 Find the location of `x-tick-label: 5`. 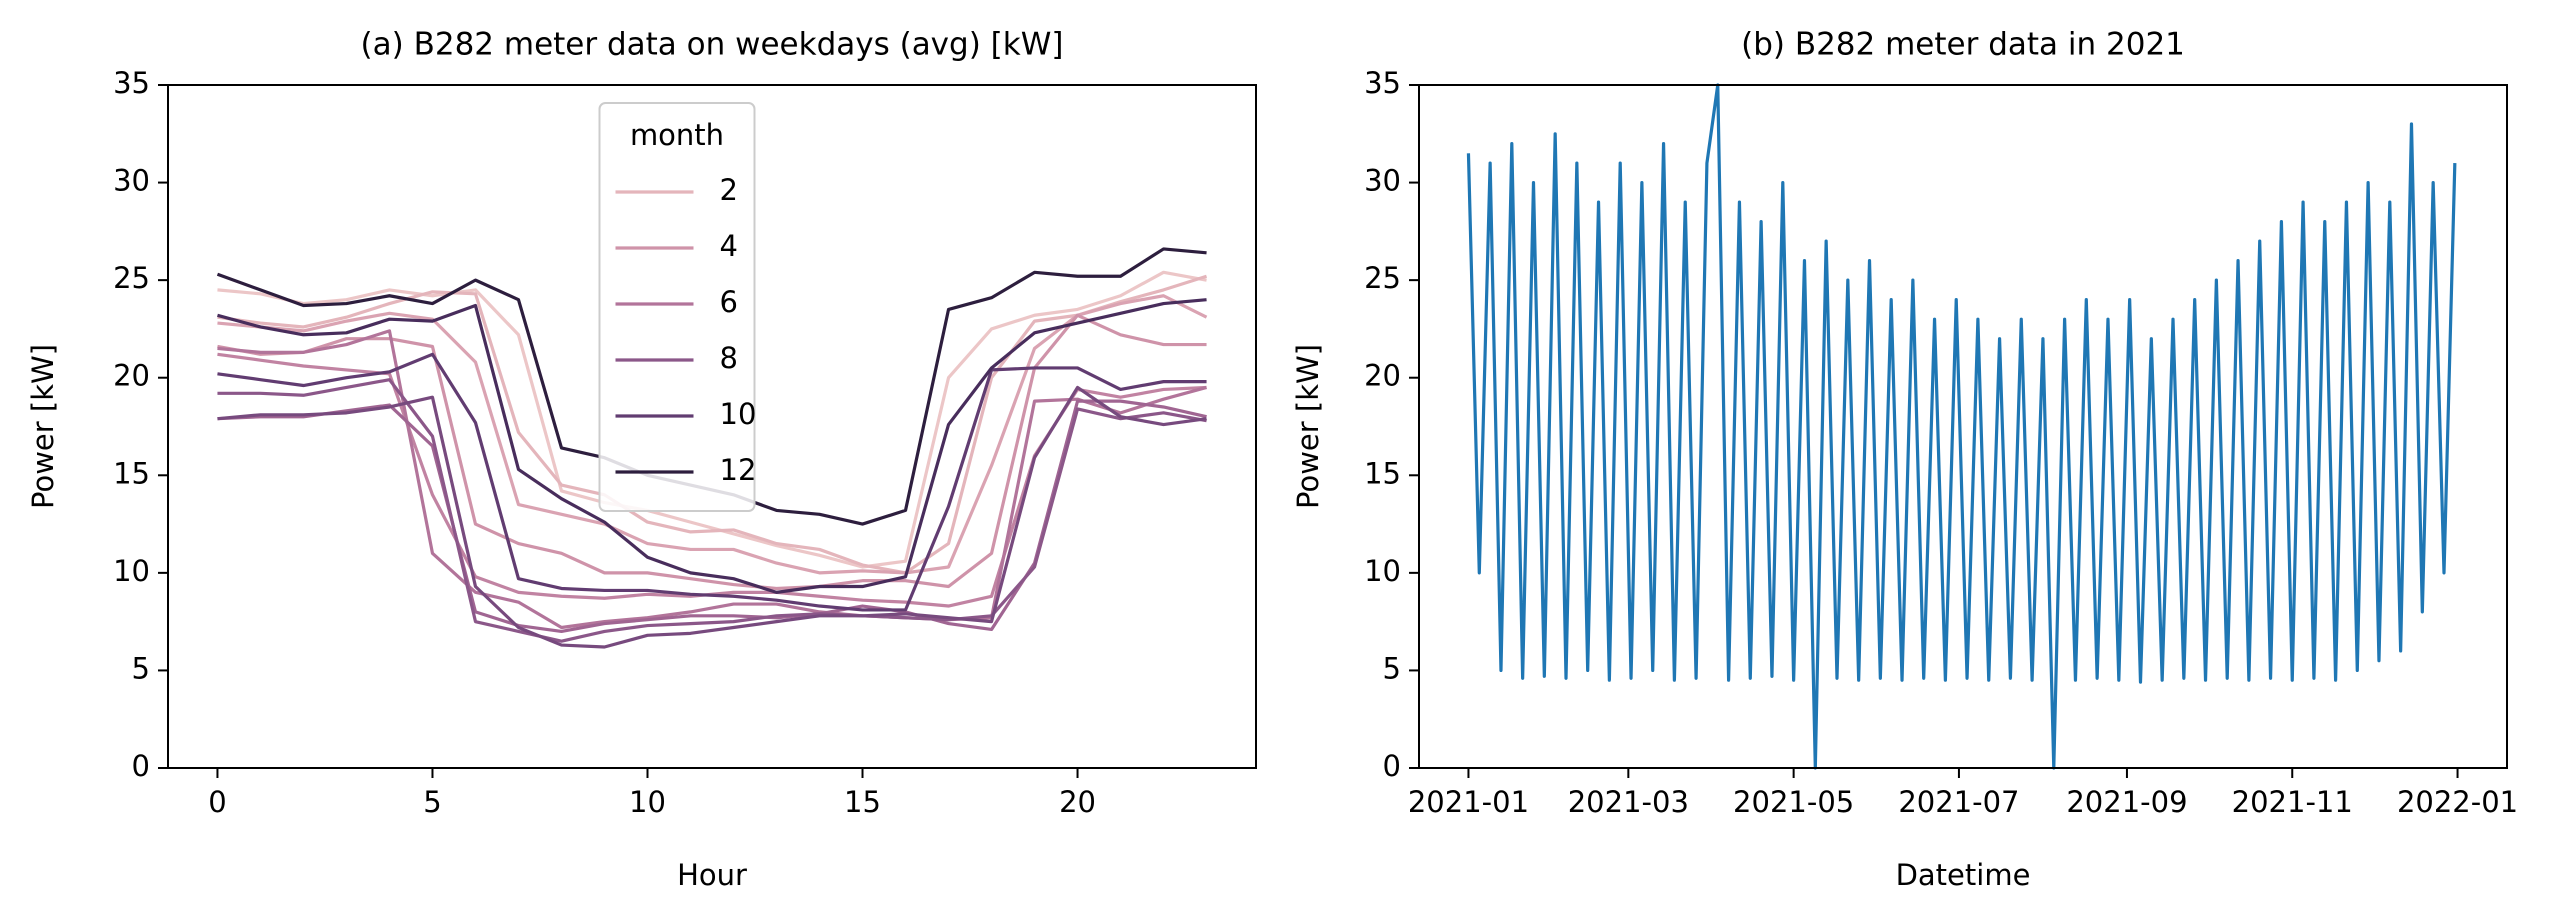

x-tick-label: 5 is located at coordinates (432, 802).